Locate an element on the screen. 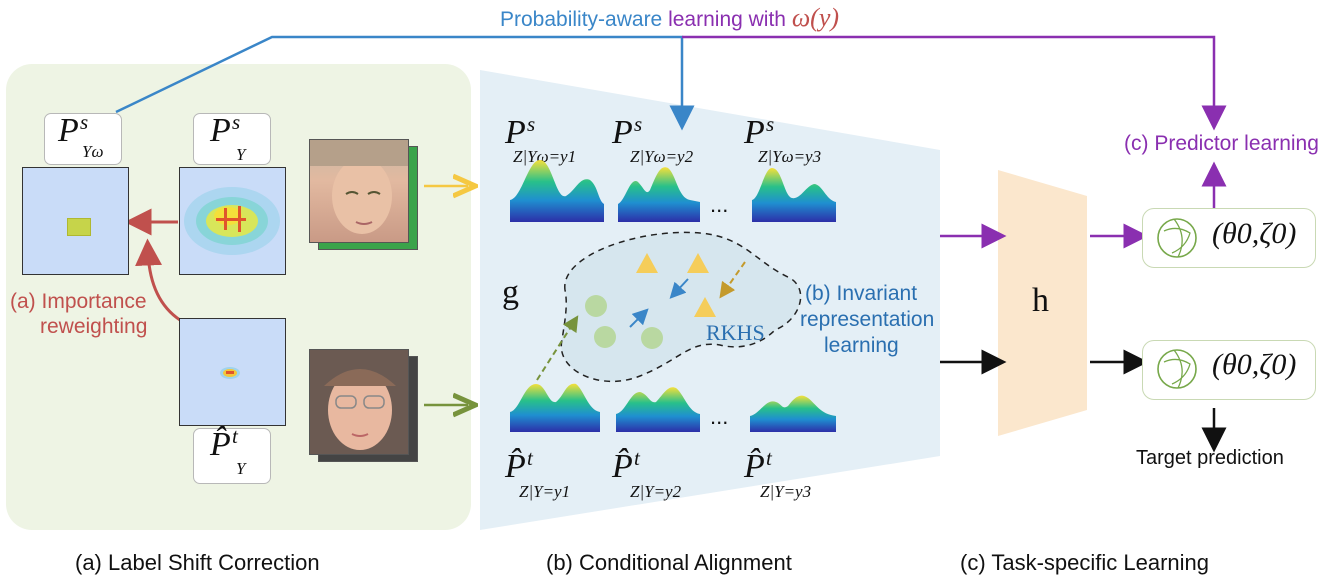 This screenshot has width=1324, height=584. invariant-line3: learning is located at coordinates (861, 345).